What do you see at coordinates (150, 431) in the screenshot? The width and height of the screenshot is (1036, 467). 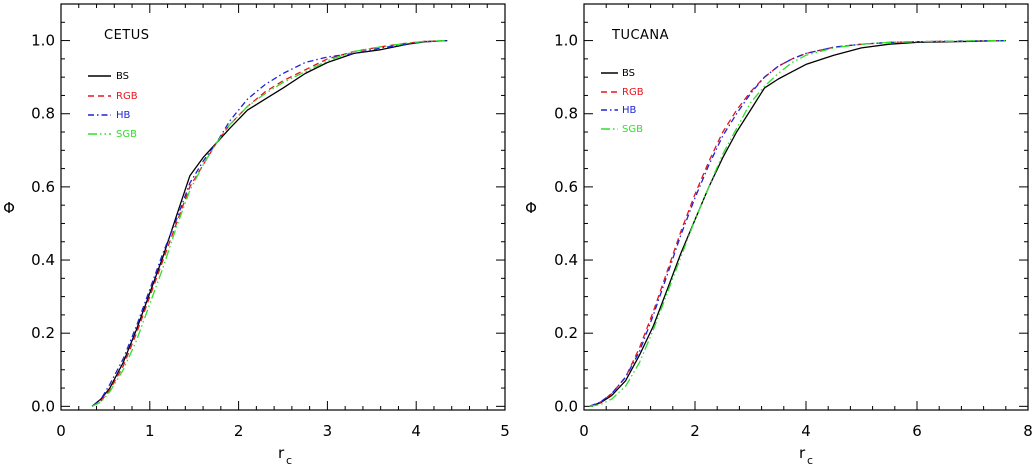 I see `x-tick-label: 1` at bounding box center [150, 431].